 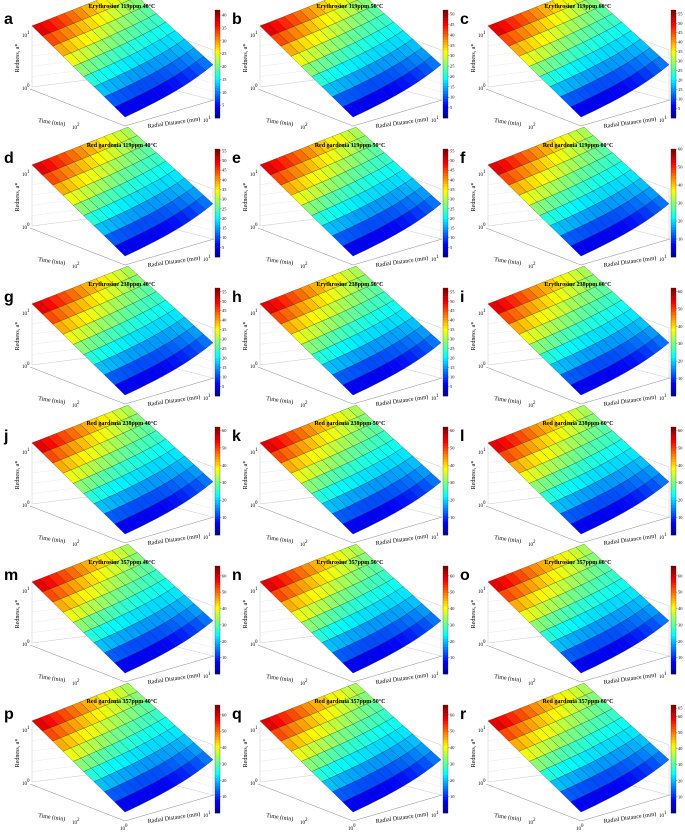 What do you see at coordinates (680, 624) in the screenshot?
I see `colorbar-tick-label: 30` at bounding box center [680, 624].